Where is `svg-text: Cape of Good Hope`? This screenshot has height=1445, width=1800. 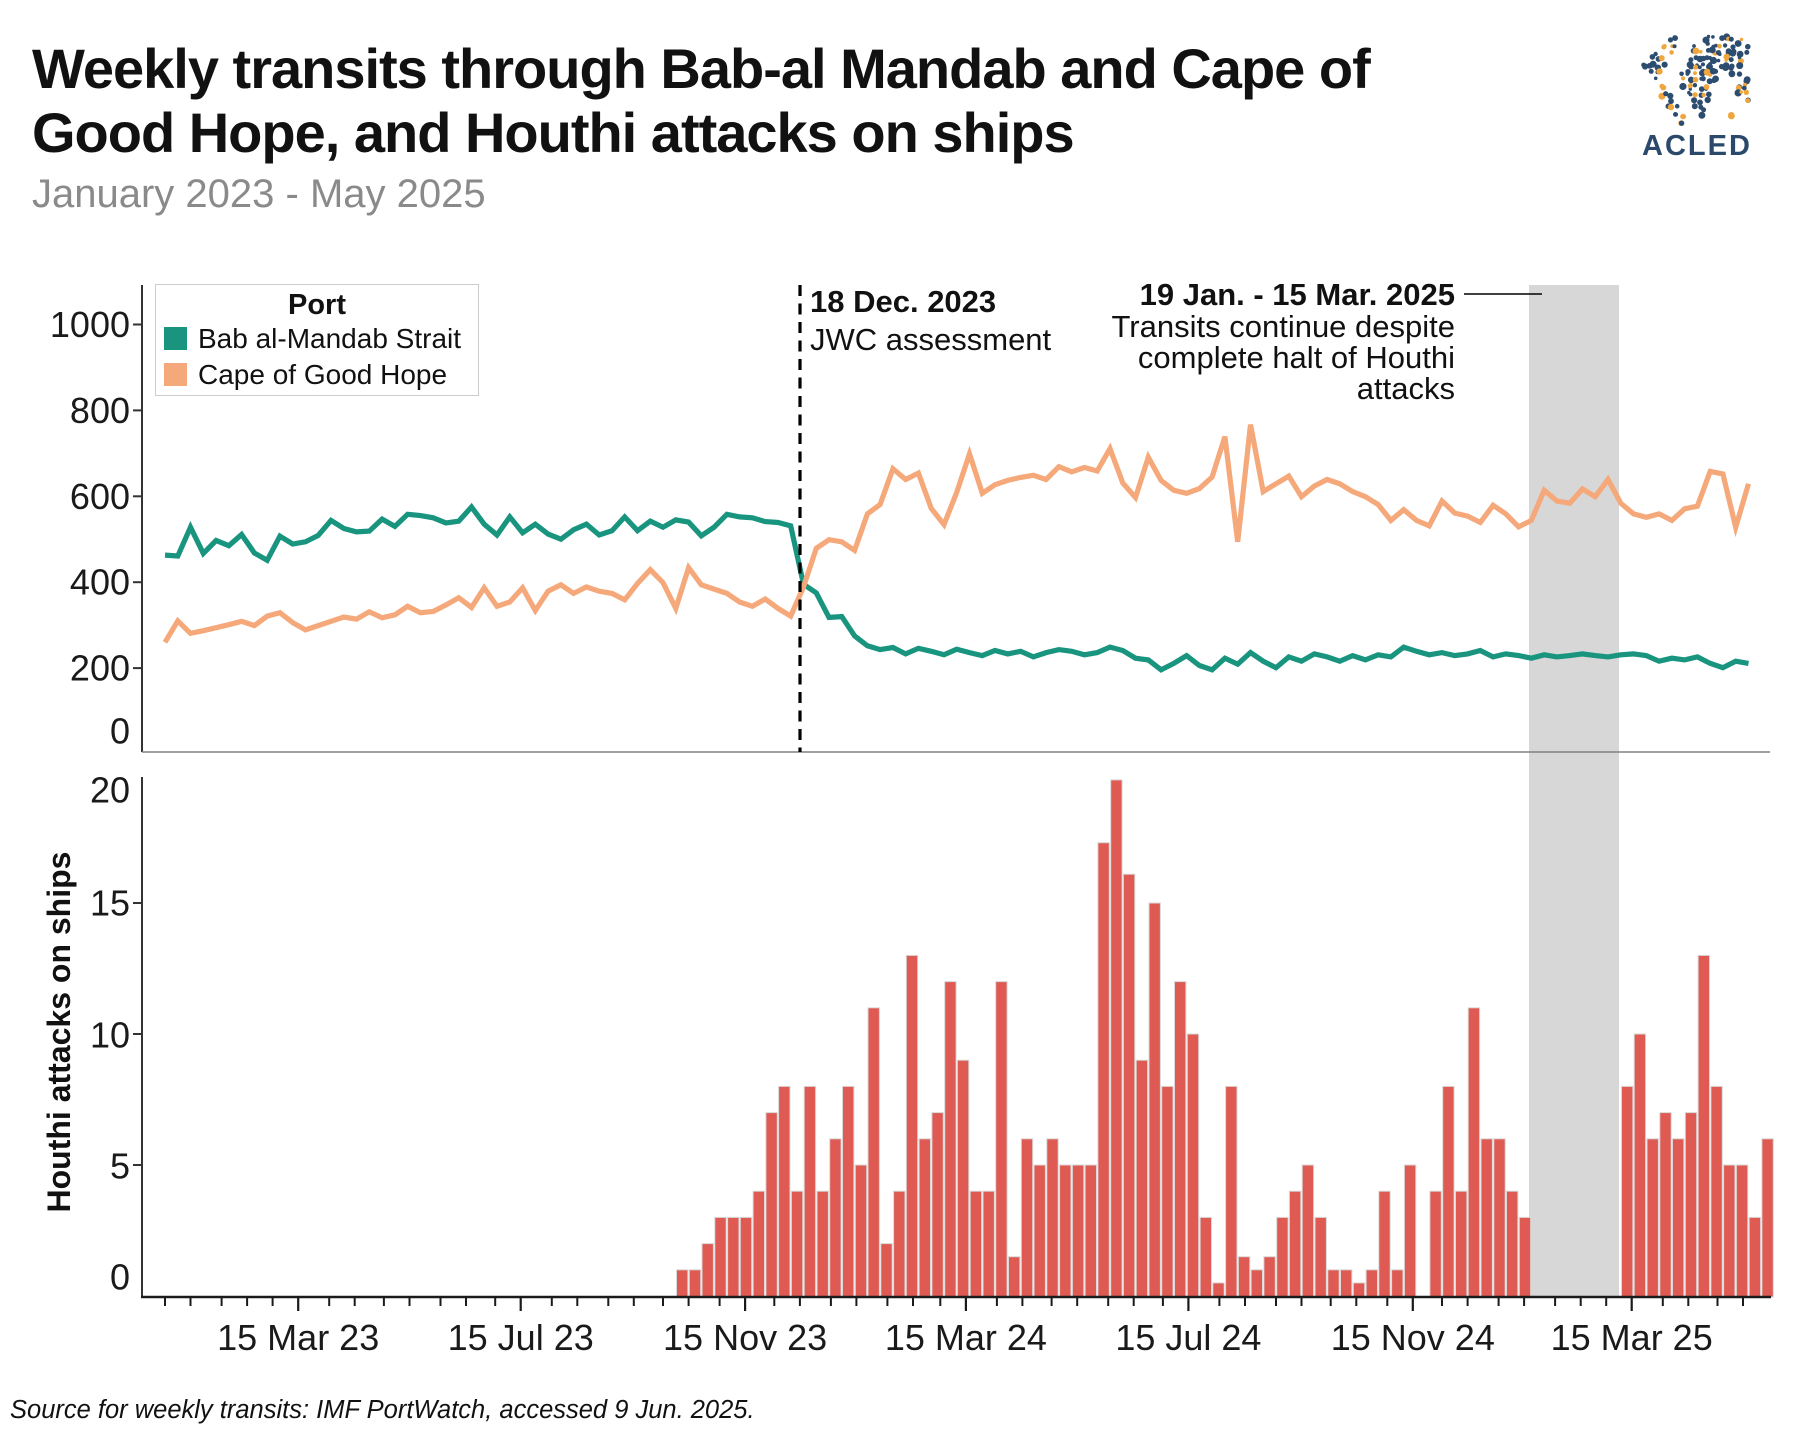
svg-text: Cape of Good Hope is located at coordinates (322, 374).